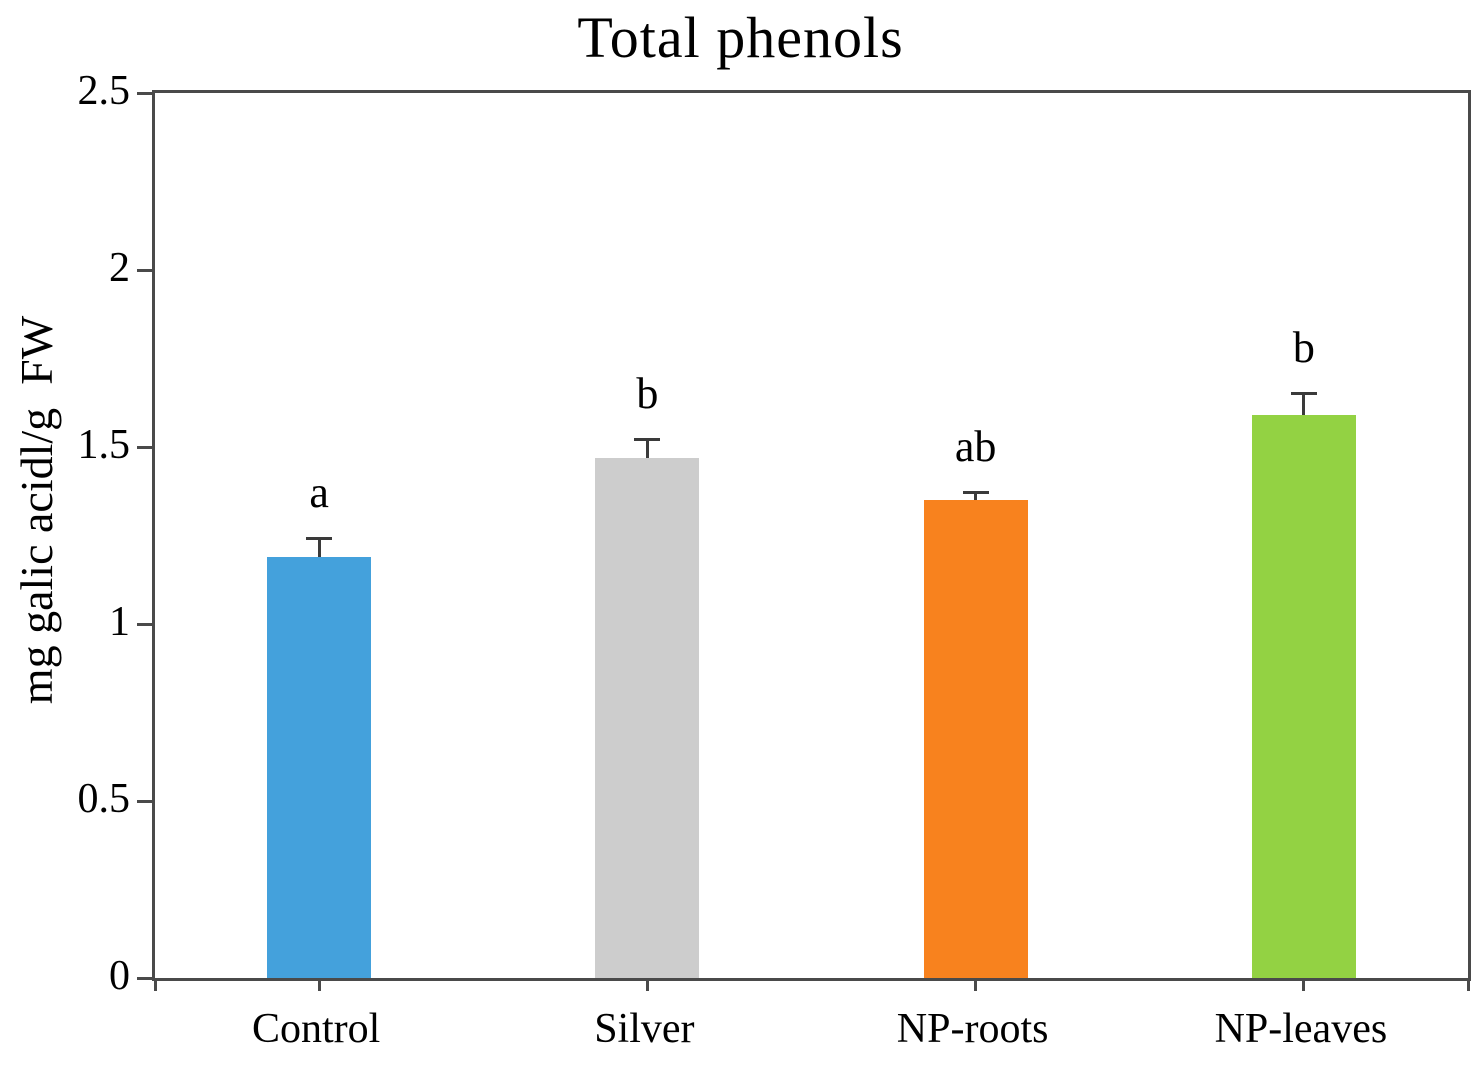 The width and height of the screenshot is (1481, 1065). I want to click on y-axis-label: mg galic acidl/g FW, so click(36, 510).